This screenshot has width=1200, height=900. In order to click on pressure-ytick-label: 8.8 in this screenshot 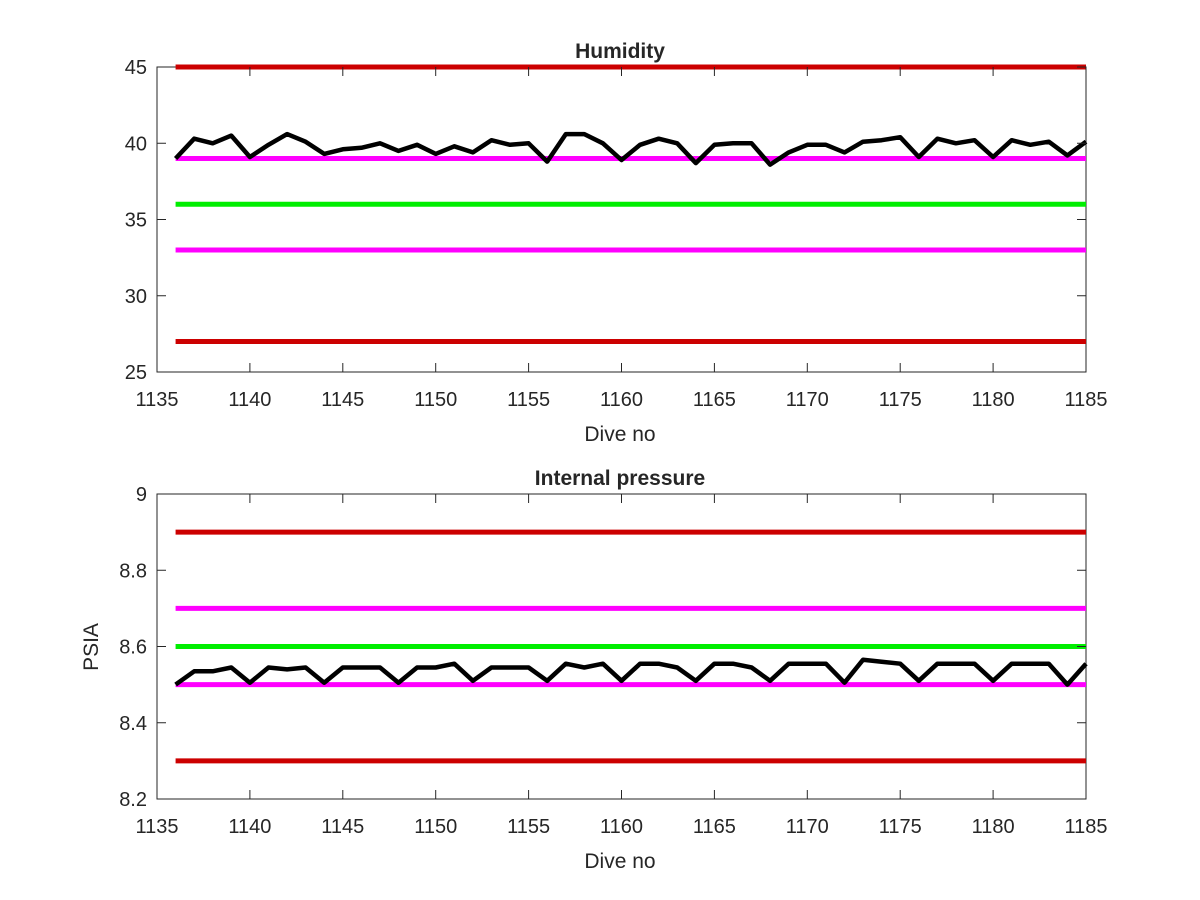, I will do `click(133, 571)`.